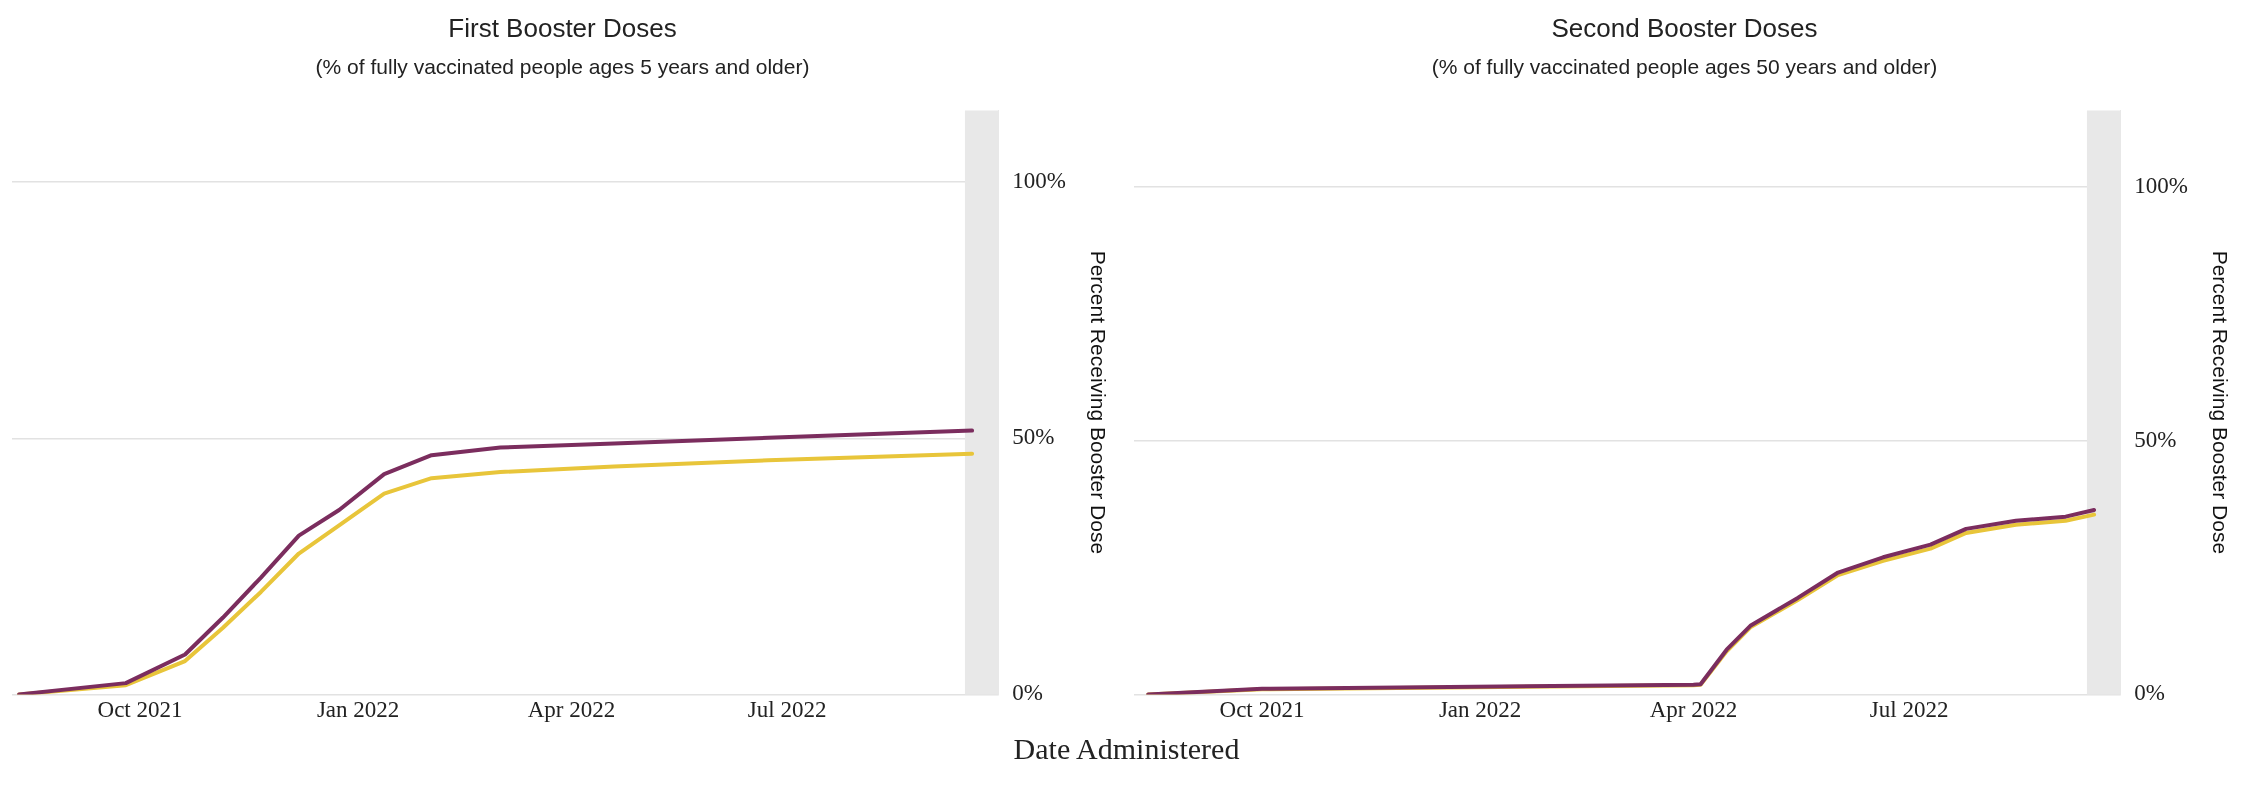 The width and height of the screenshot is (2253, 807). What do you see at coordinates (1684, 66) in the screenshot?
I see `chart-subtitle: (% of fully vaccinated people ages 50 years and older)` at bounding box center [1684, 66].